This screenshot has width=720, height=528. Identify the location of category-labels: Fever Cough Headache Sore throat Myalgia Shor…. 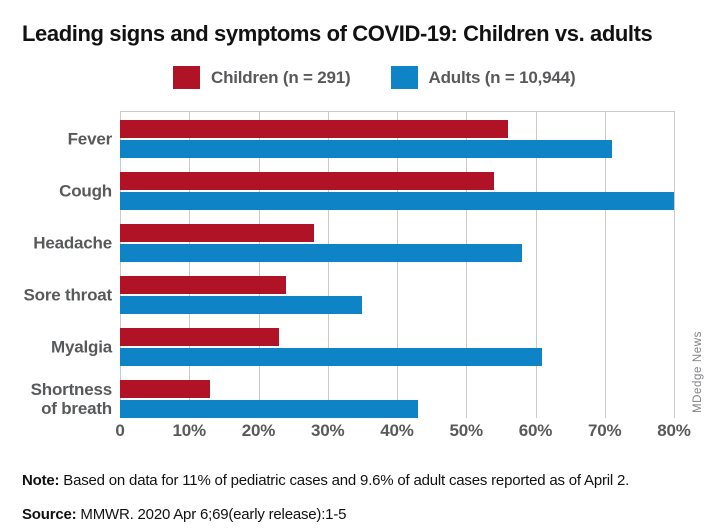
(56, 265).